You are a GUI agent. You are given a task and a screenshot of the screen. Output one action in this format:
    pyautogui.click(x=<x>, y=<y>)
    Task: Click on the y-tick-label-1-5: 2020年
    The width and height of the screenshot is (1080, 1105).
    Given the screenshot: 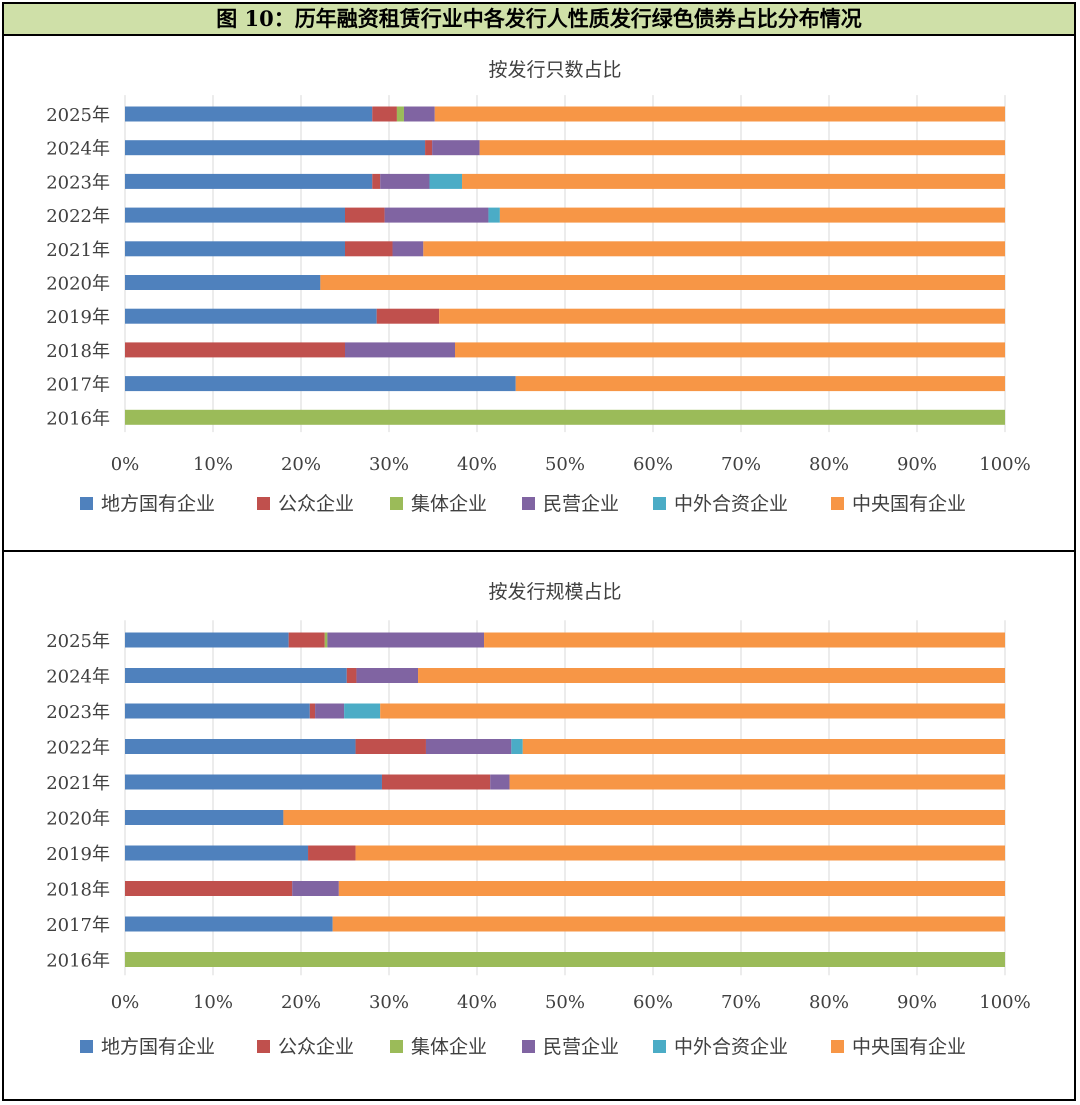 What is the action you would take?
    pyautogui.click(x=78, y=819)
    